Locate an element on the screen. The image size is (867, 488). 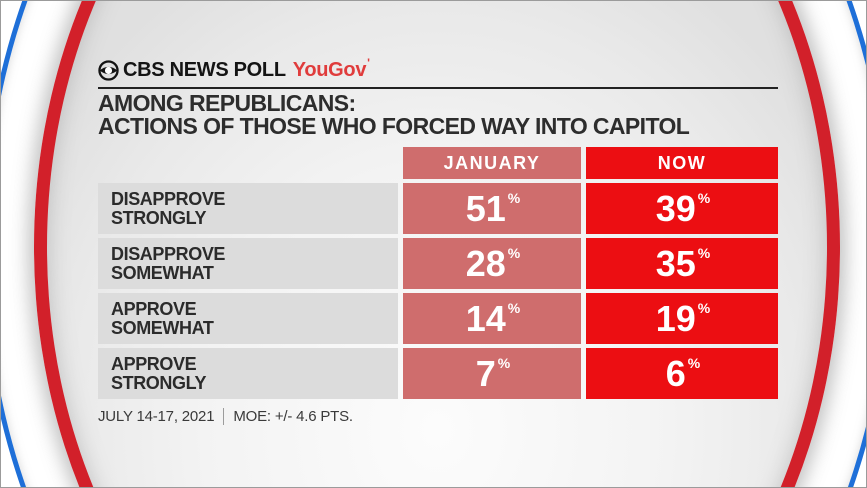
value-cell-now: 19 % is located at coordinates (682, 318).